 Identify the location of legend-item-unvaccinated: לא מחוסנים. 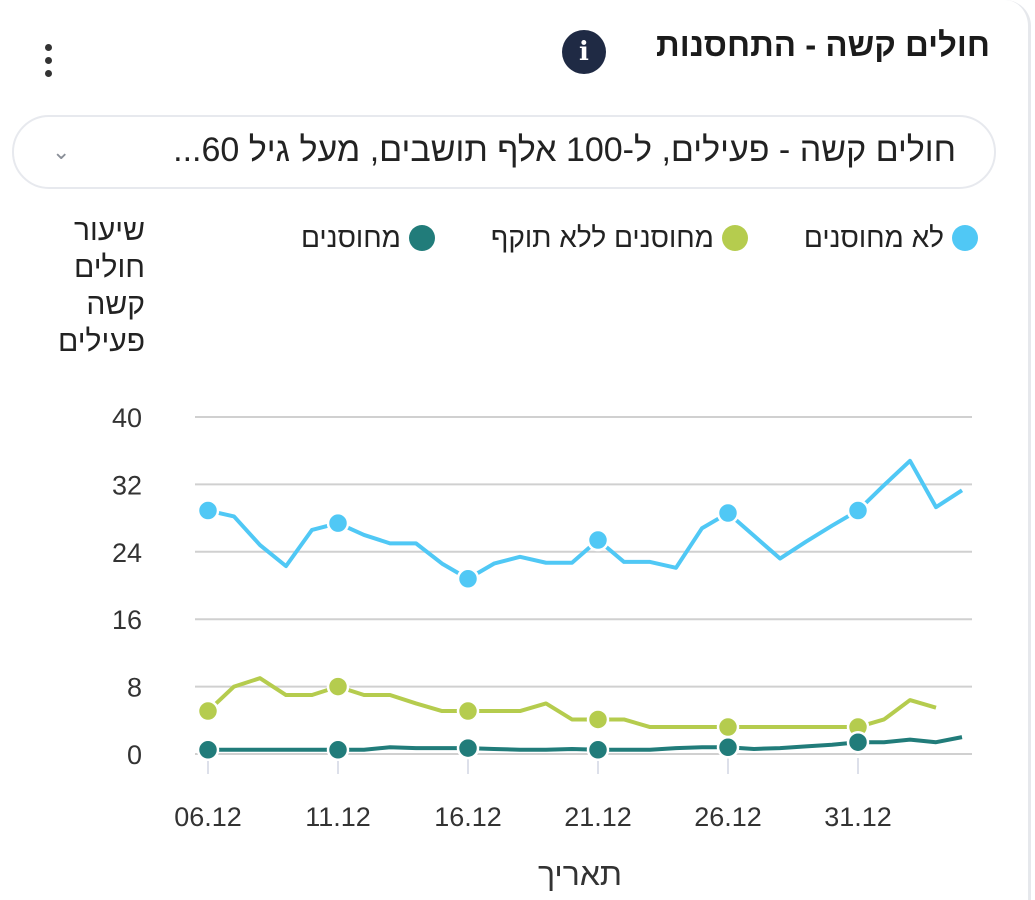
(891, 238).